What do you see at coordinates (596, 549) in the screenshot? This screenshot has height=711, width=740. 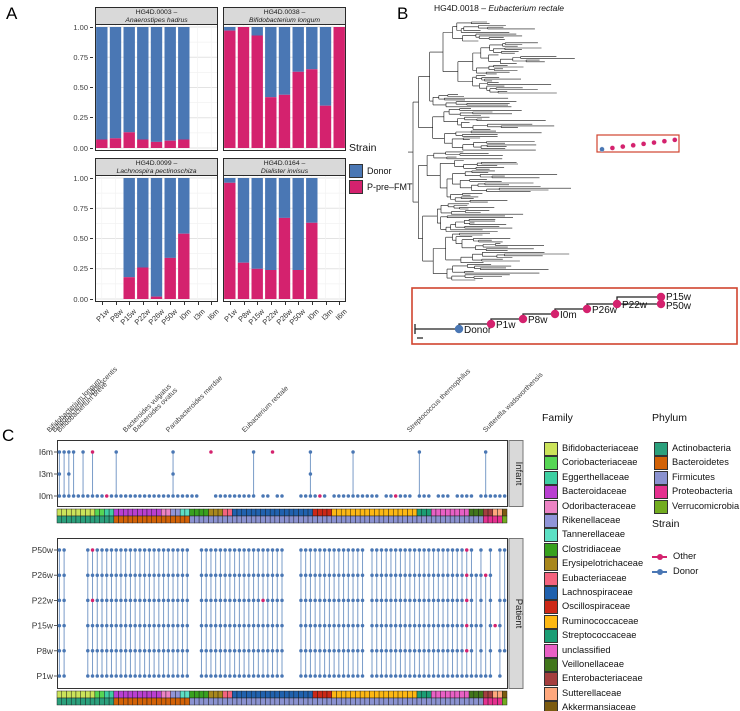 I see `family-legend-item: Clostridiaceae` at bounding box center [596, 549].